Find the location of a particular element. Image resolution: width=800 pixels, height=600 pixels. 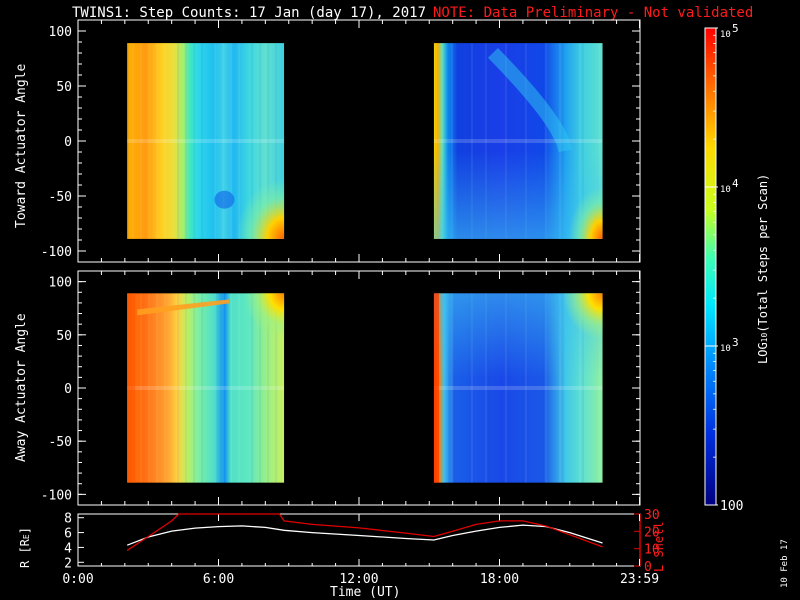

orbit-ytick-right-label: 30 is located at coordinates (652, 515).